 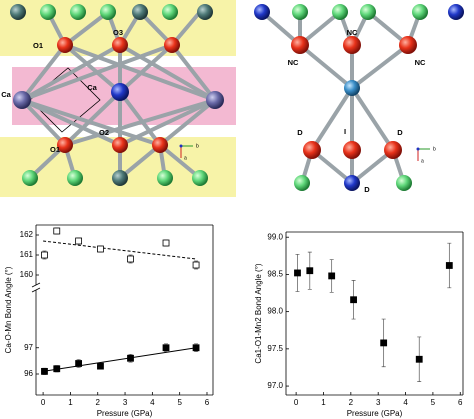 What do you see at coordinates (27, 234) in the screenshot?
I see `y-tick-label: 162` at bounding box center [27, 234].